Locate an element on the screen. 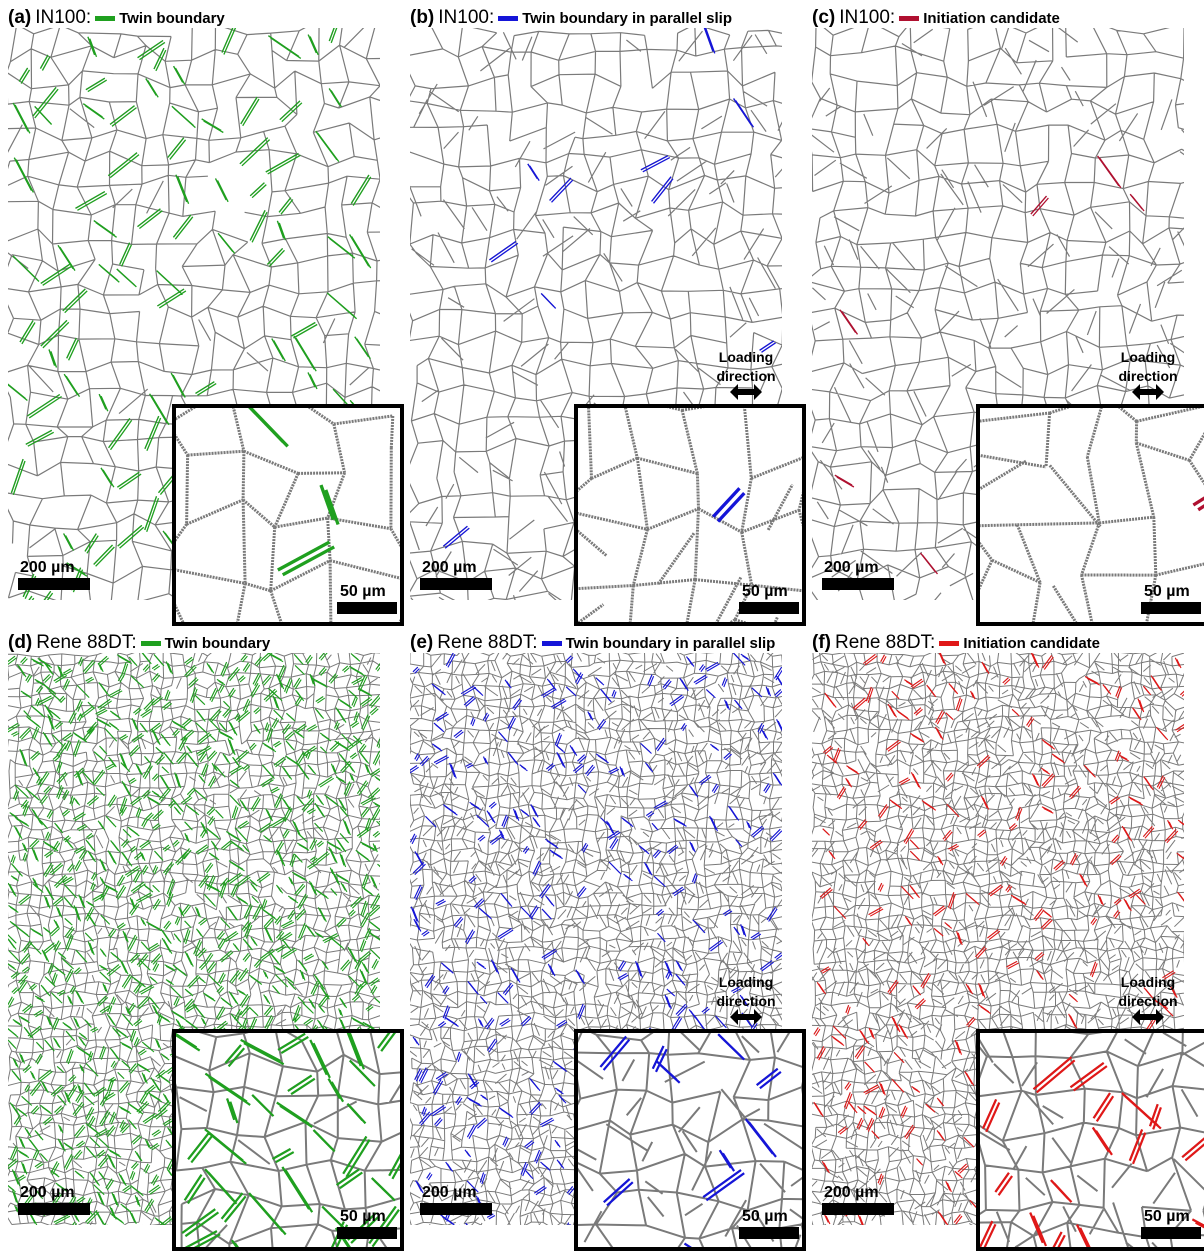 The image size is (1204, 1260). panel-label: (b) is located at coordinates (422, 17).